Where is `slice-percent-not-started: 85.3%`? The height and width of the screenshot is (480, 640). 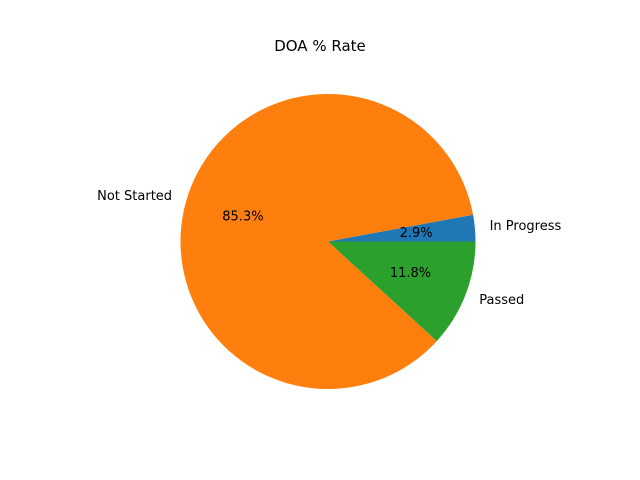 slice-percent-not-started: 85.3% is located at coordinates (242, 217).